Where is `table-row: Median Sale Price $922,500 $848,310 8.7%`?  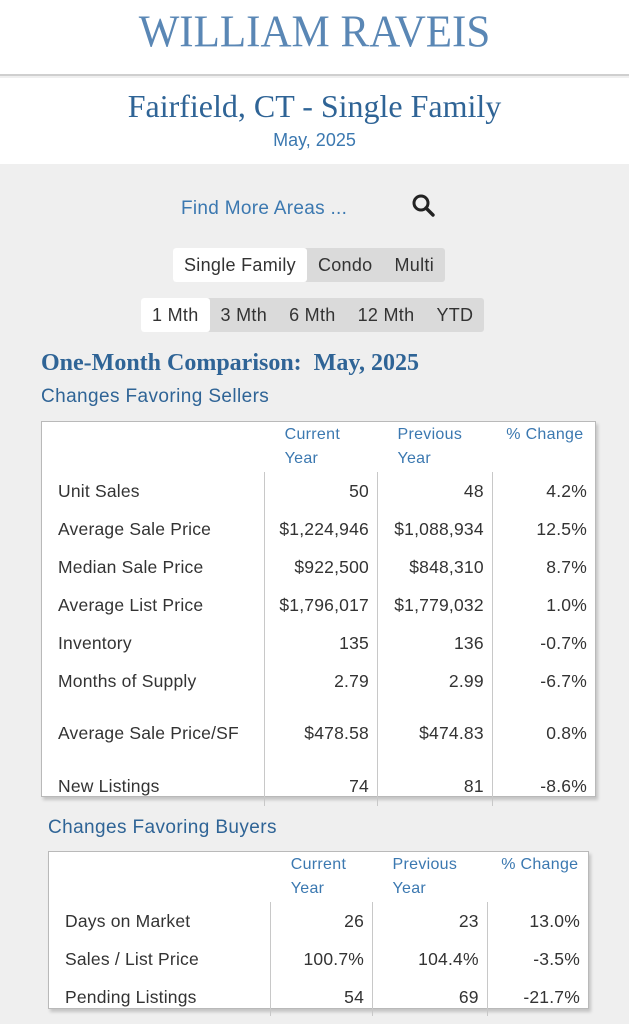
table-row: Median Sale Price $922,500 $848,310 8.7% is located at coordinates (318, 567).